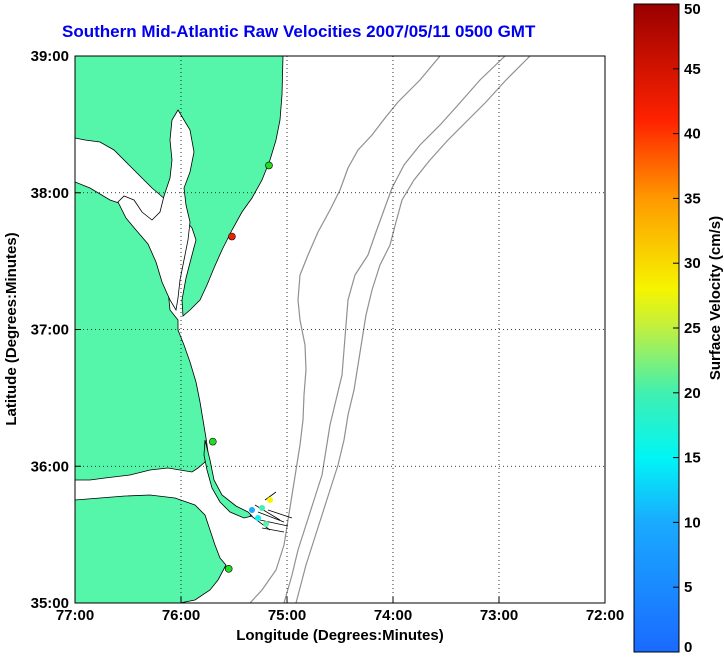  Describe the element at coordinates (181, 615) in the screenshot. I see `x-tick-label: 76:00` at that location.